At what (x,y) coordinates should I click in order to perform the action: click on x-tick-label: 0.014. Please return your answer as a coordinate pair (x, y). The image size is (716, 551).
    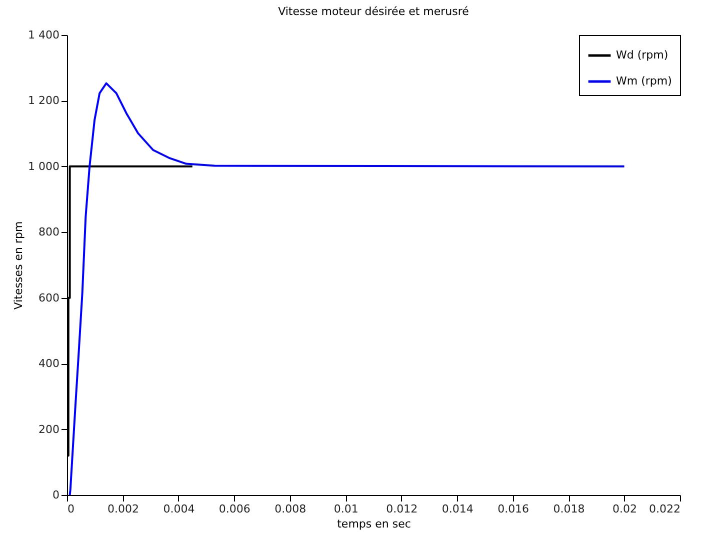
    Looking at the image, I should click on (458, 509).